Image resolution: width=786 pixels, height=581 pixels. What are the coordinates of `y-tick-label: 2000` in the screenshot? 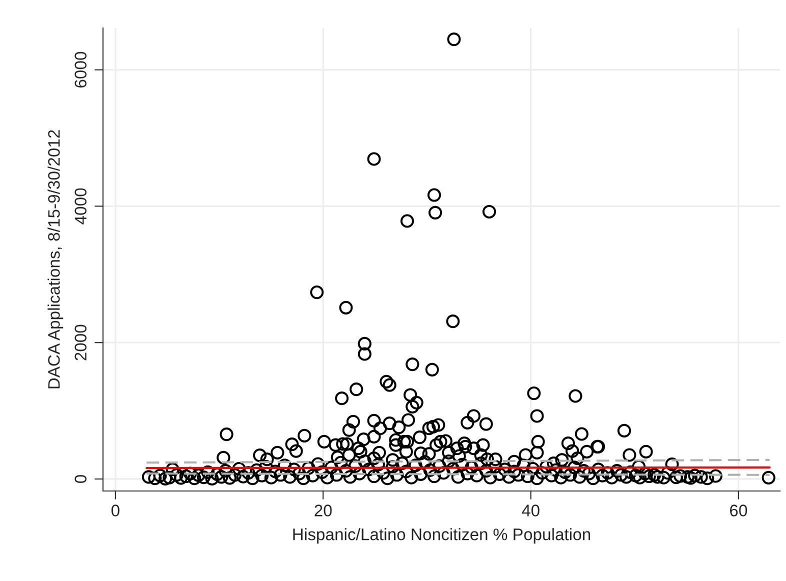 It's located at (80, 342).